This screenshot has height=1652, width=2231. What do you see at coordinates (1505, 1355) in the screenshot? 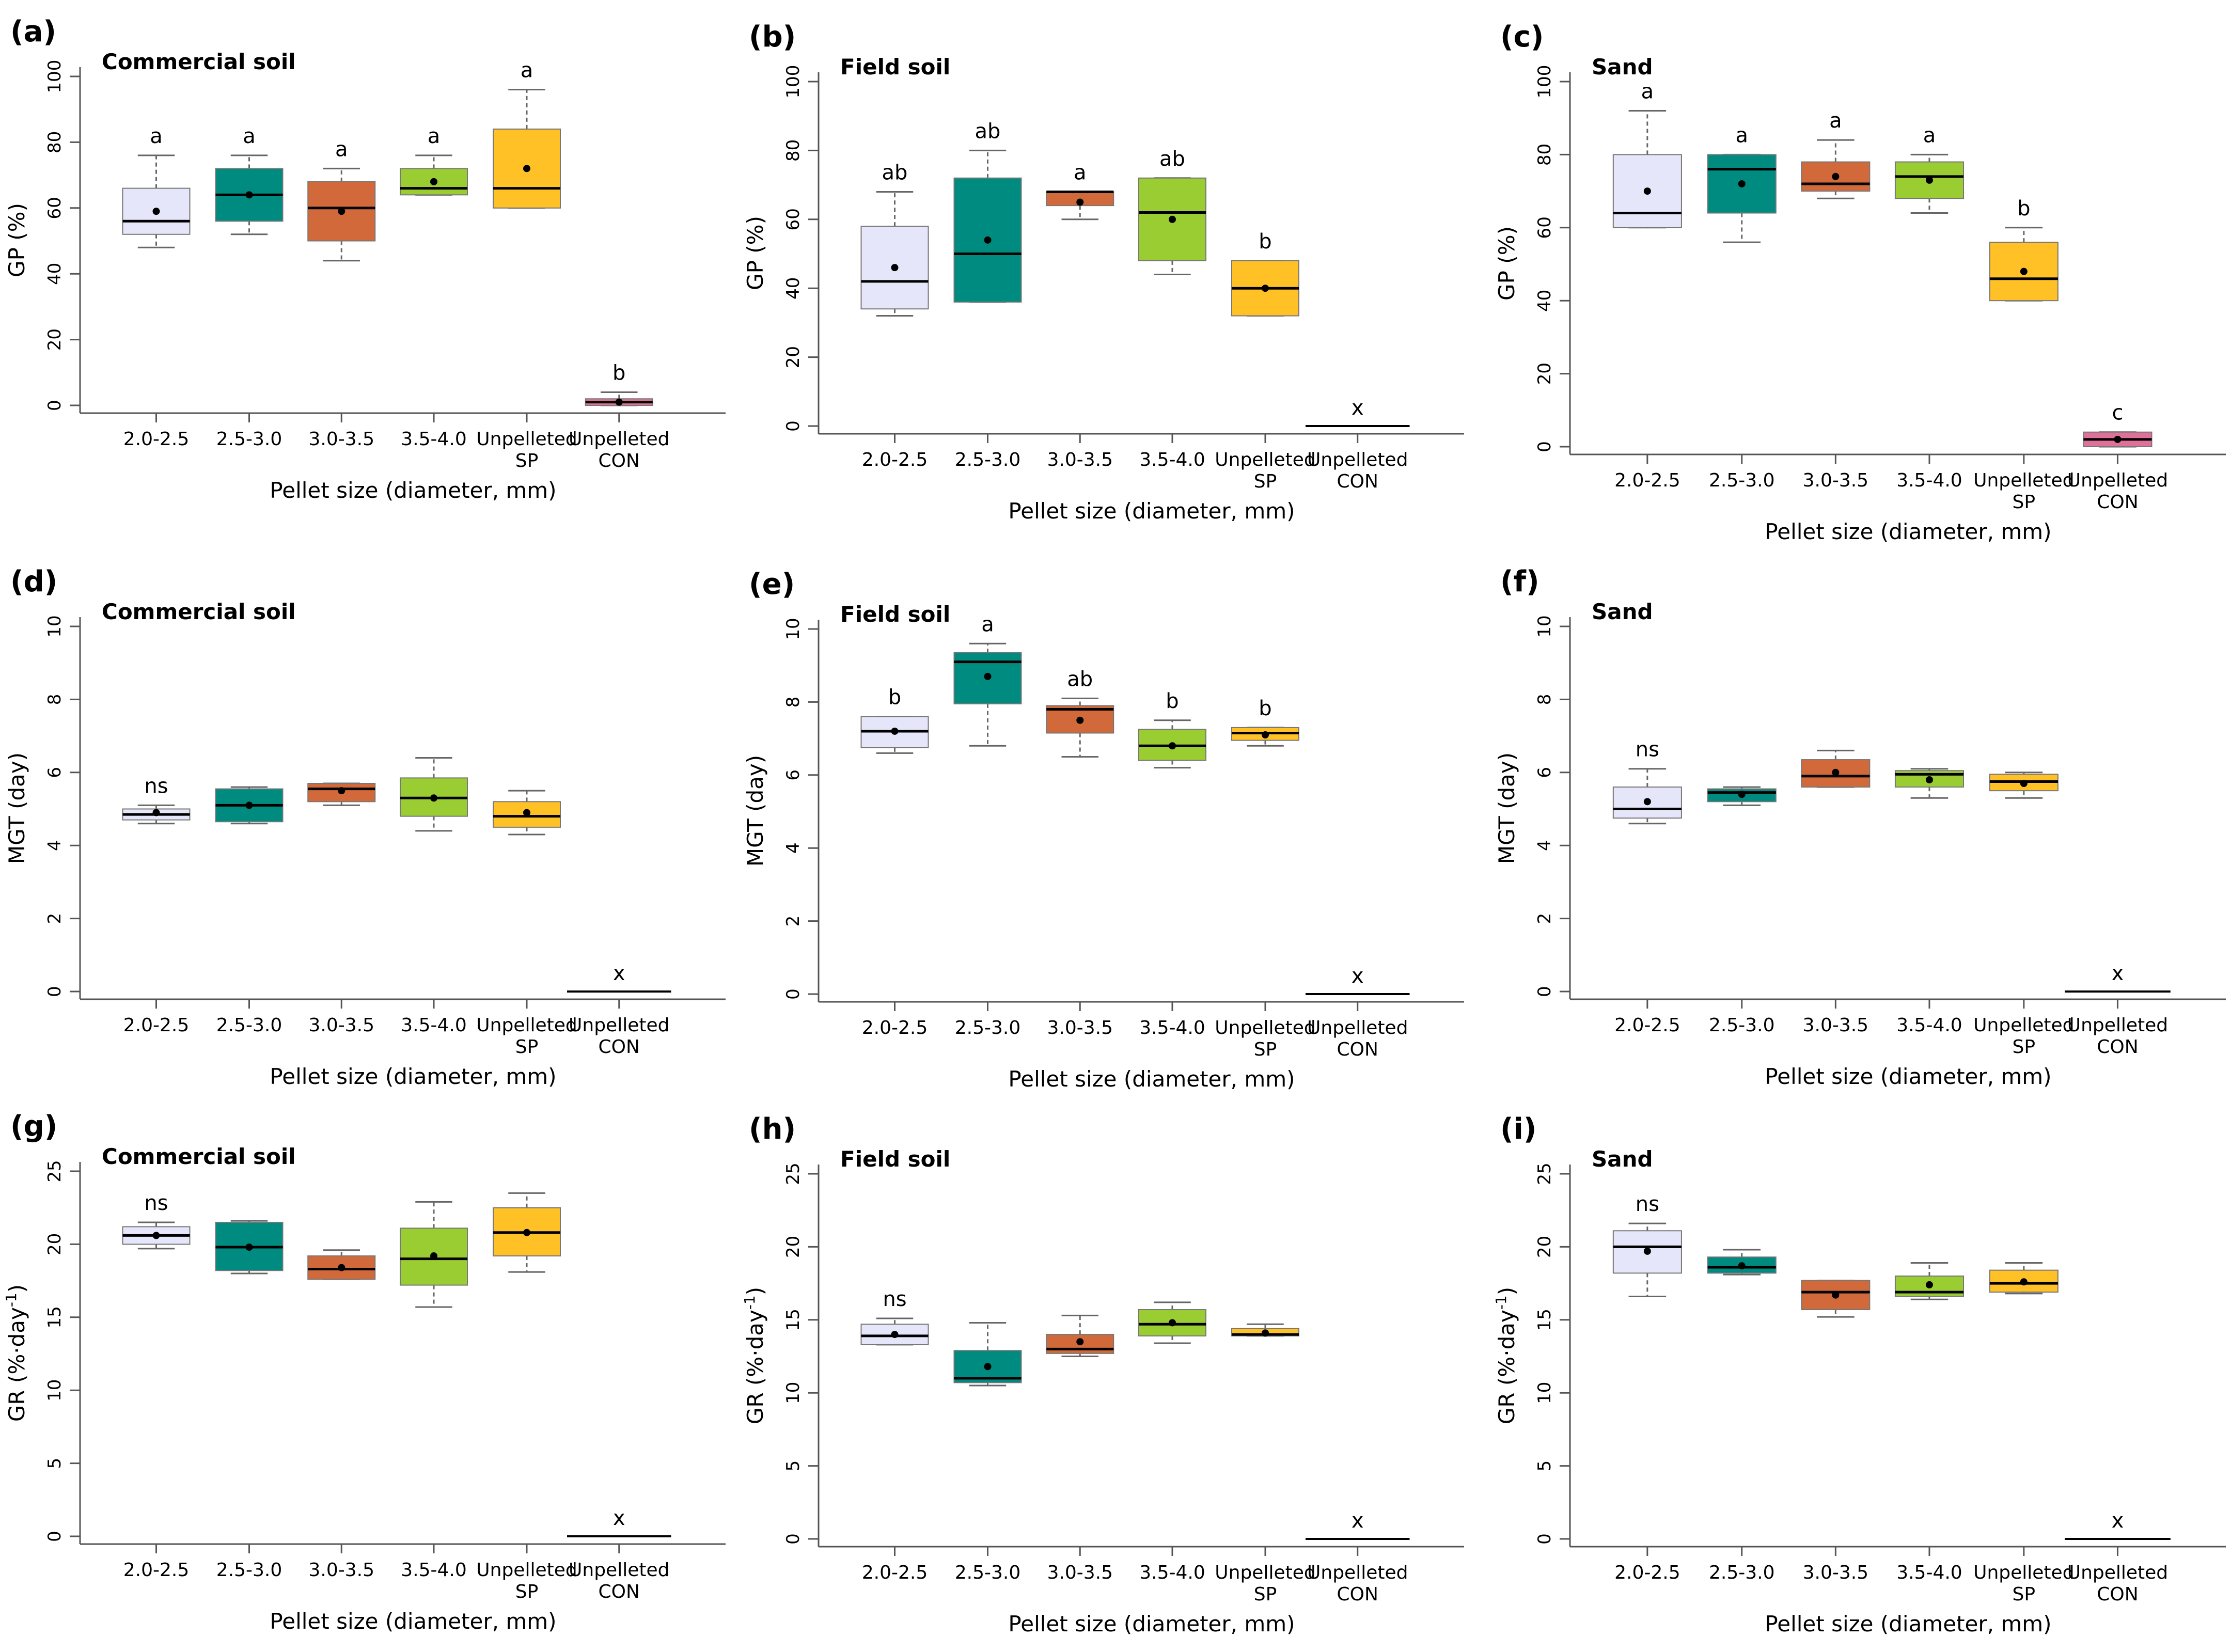
I see `y-axis-title: GR (%·day-1)` at bounding box center [1505, 1355].